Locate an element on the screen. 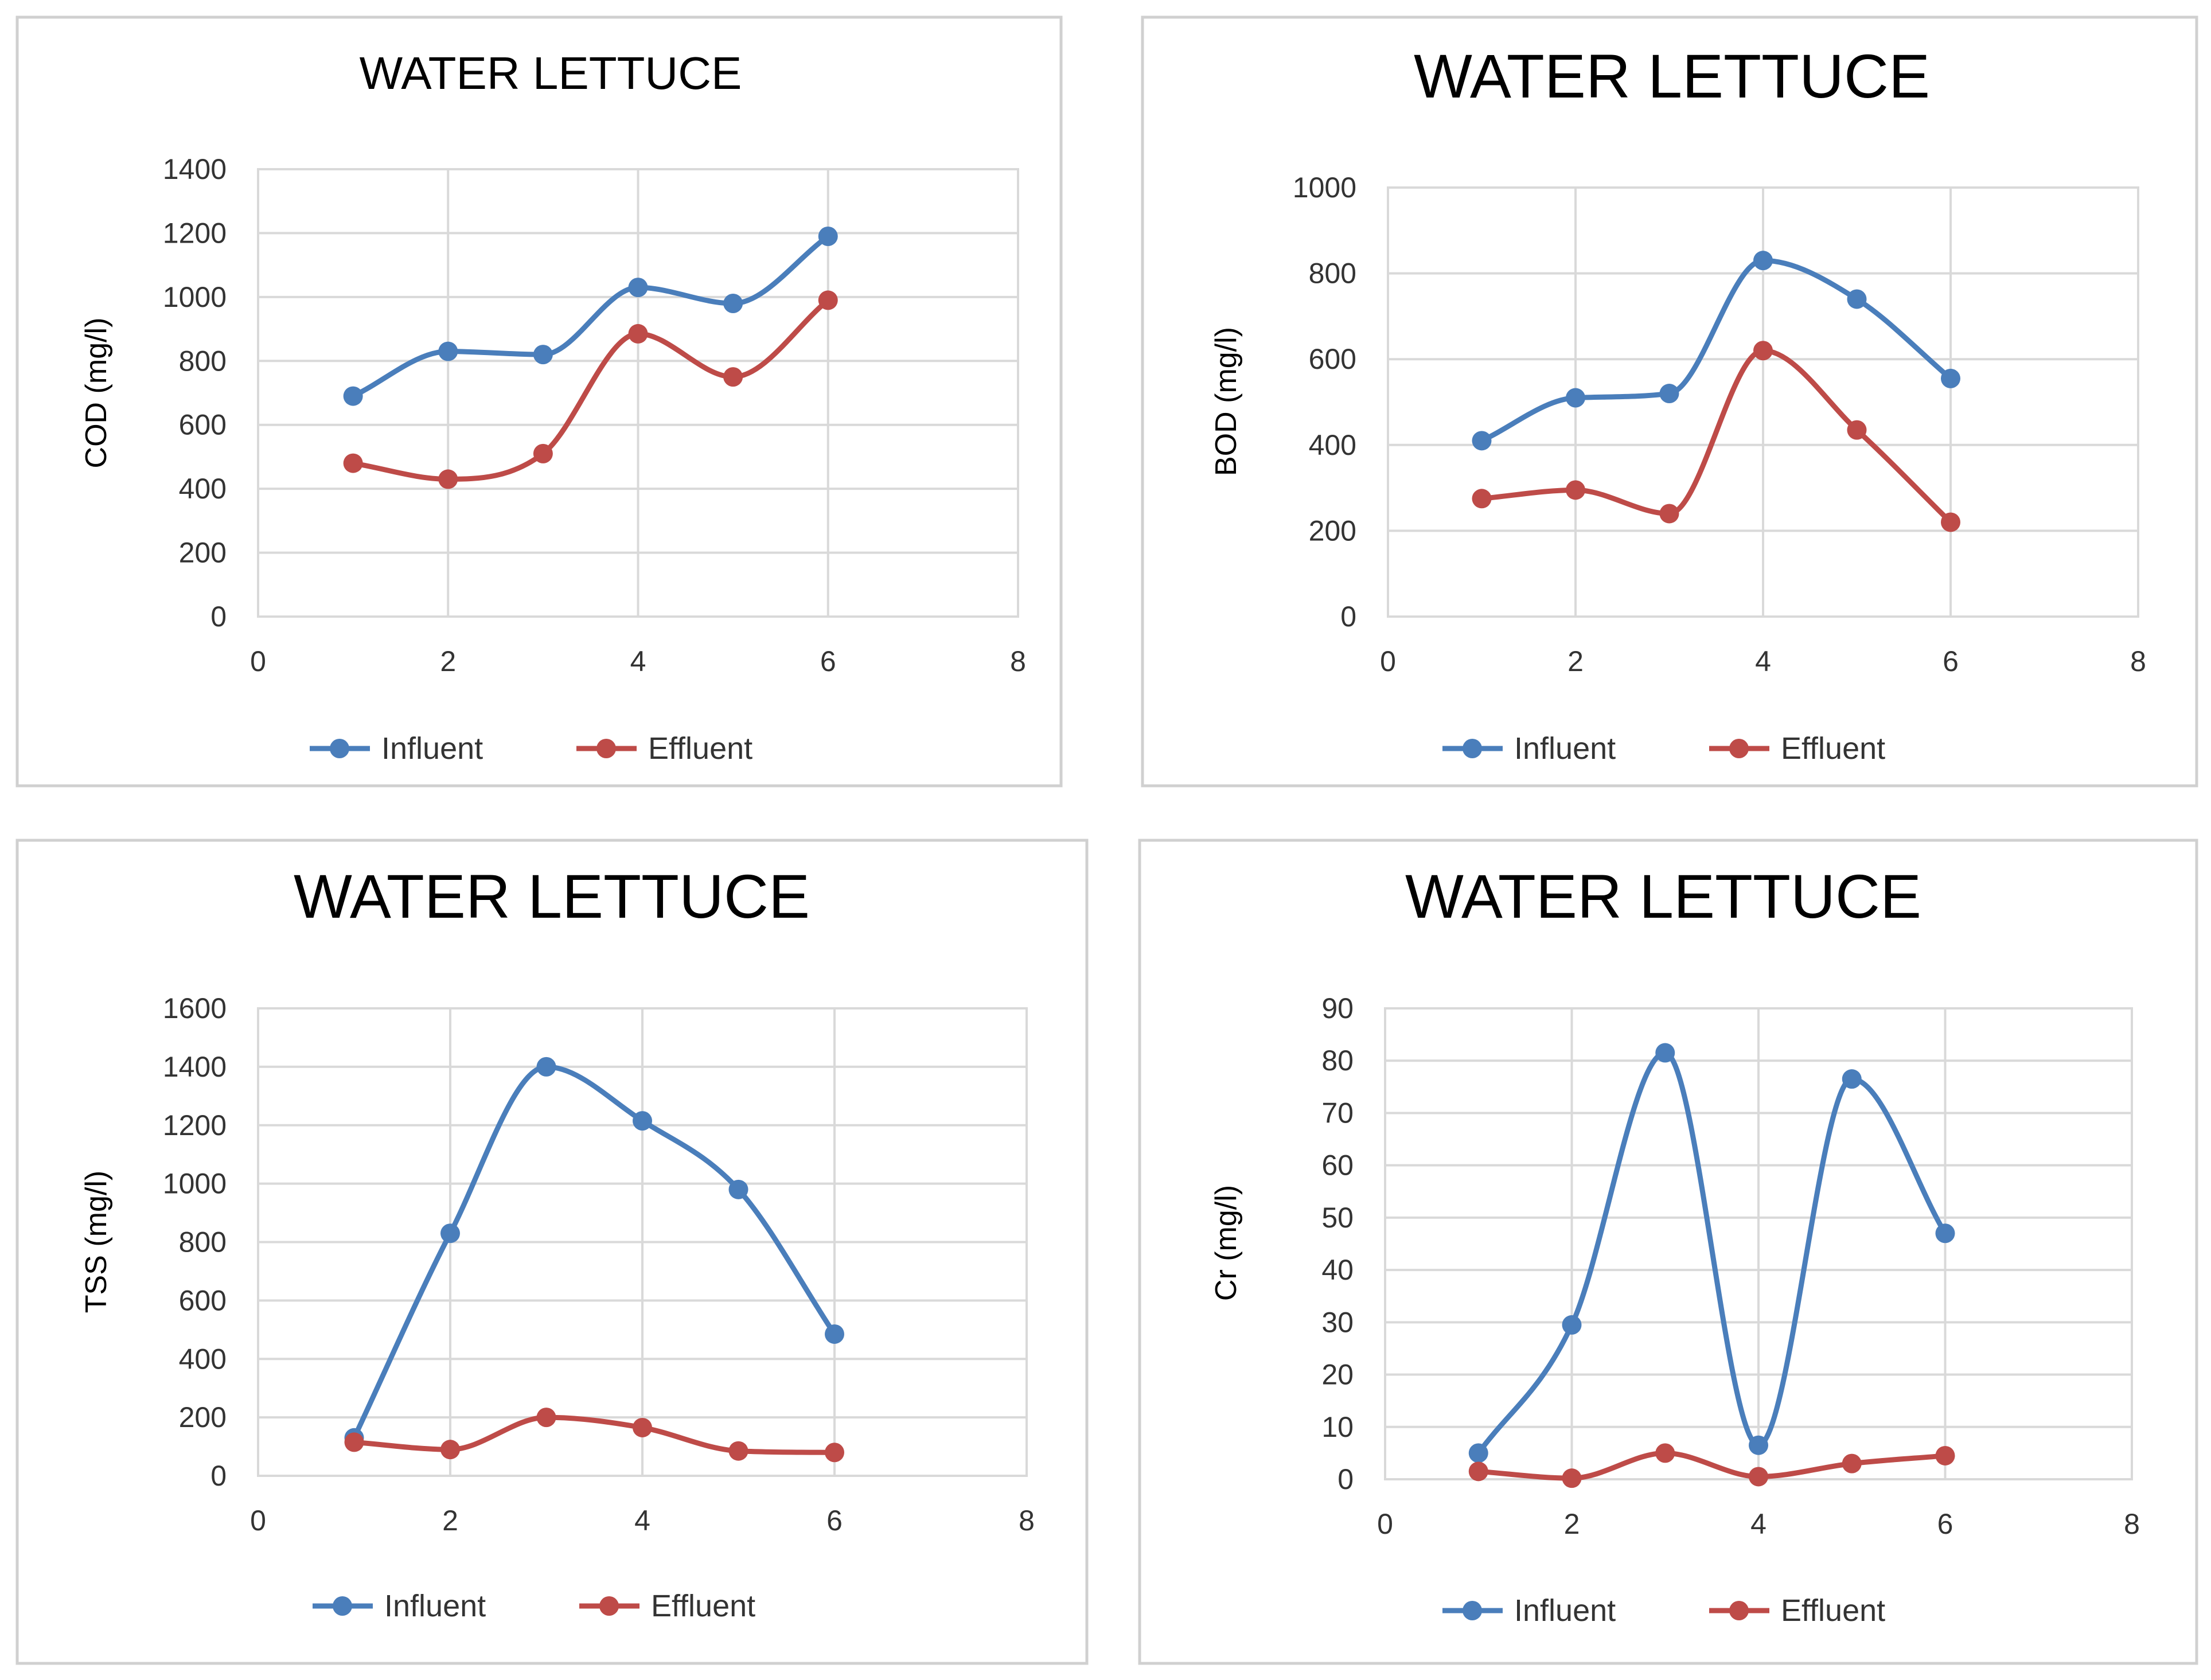  influent-line is located at coordinates (594, 1251).